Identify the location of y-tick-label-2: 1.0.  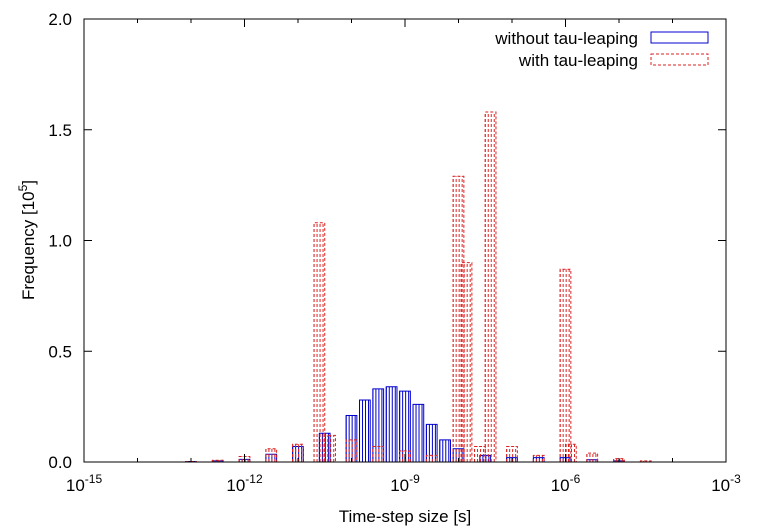
(60, 241).